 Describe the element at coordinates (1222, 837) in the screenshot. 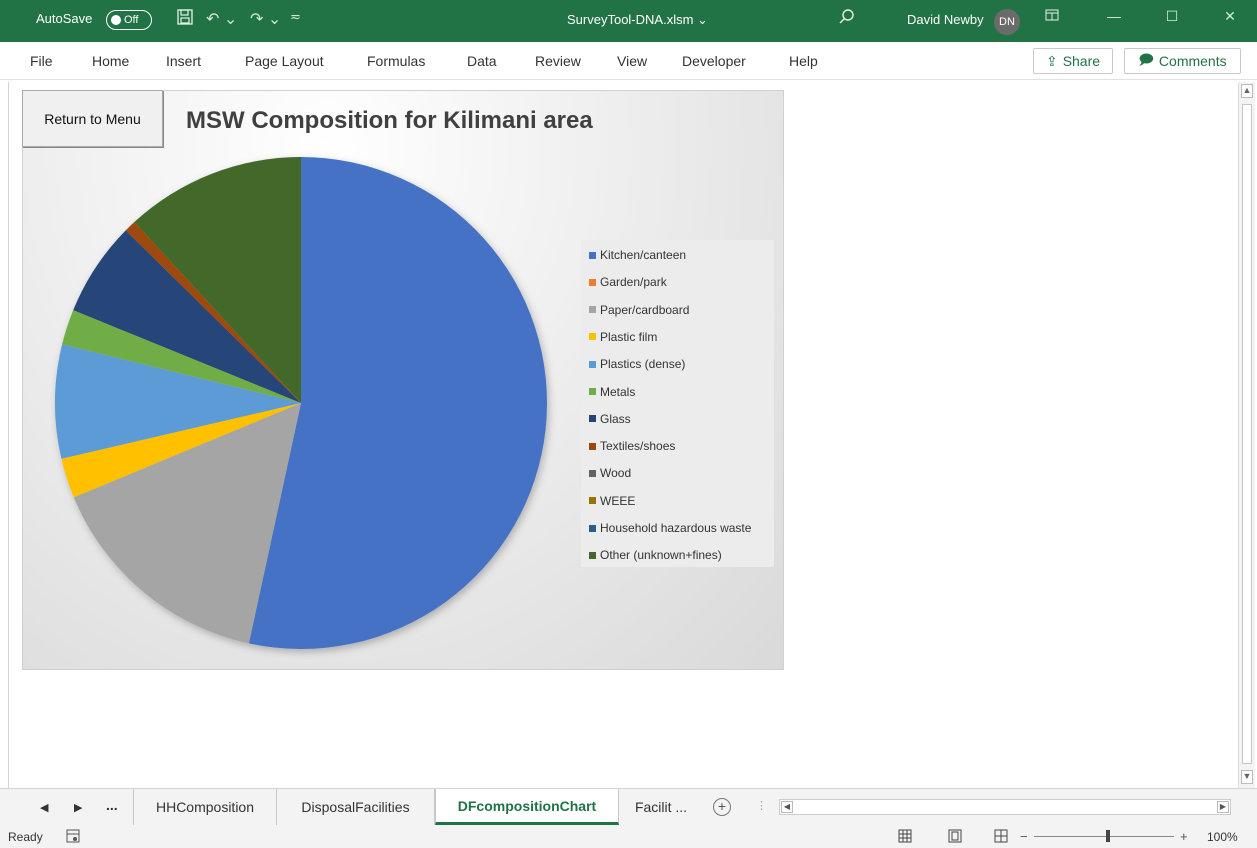

I see `zoom-level: 100%` at that location.